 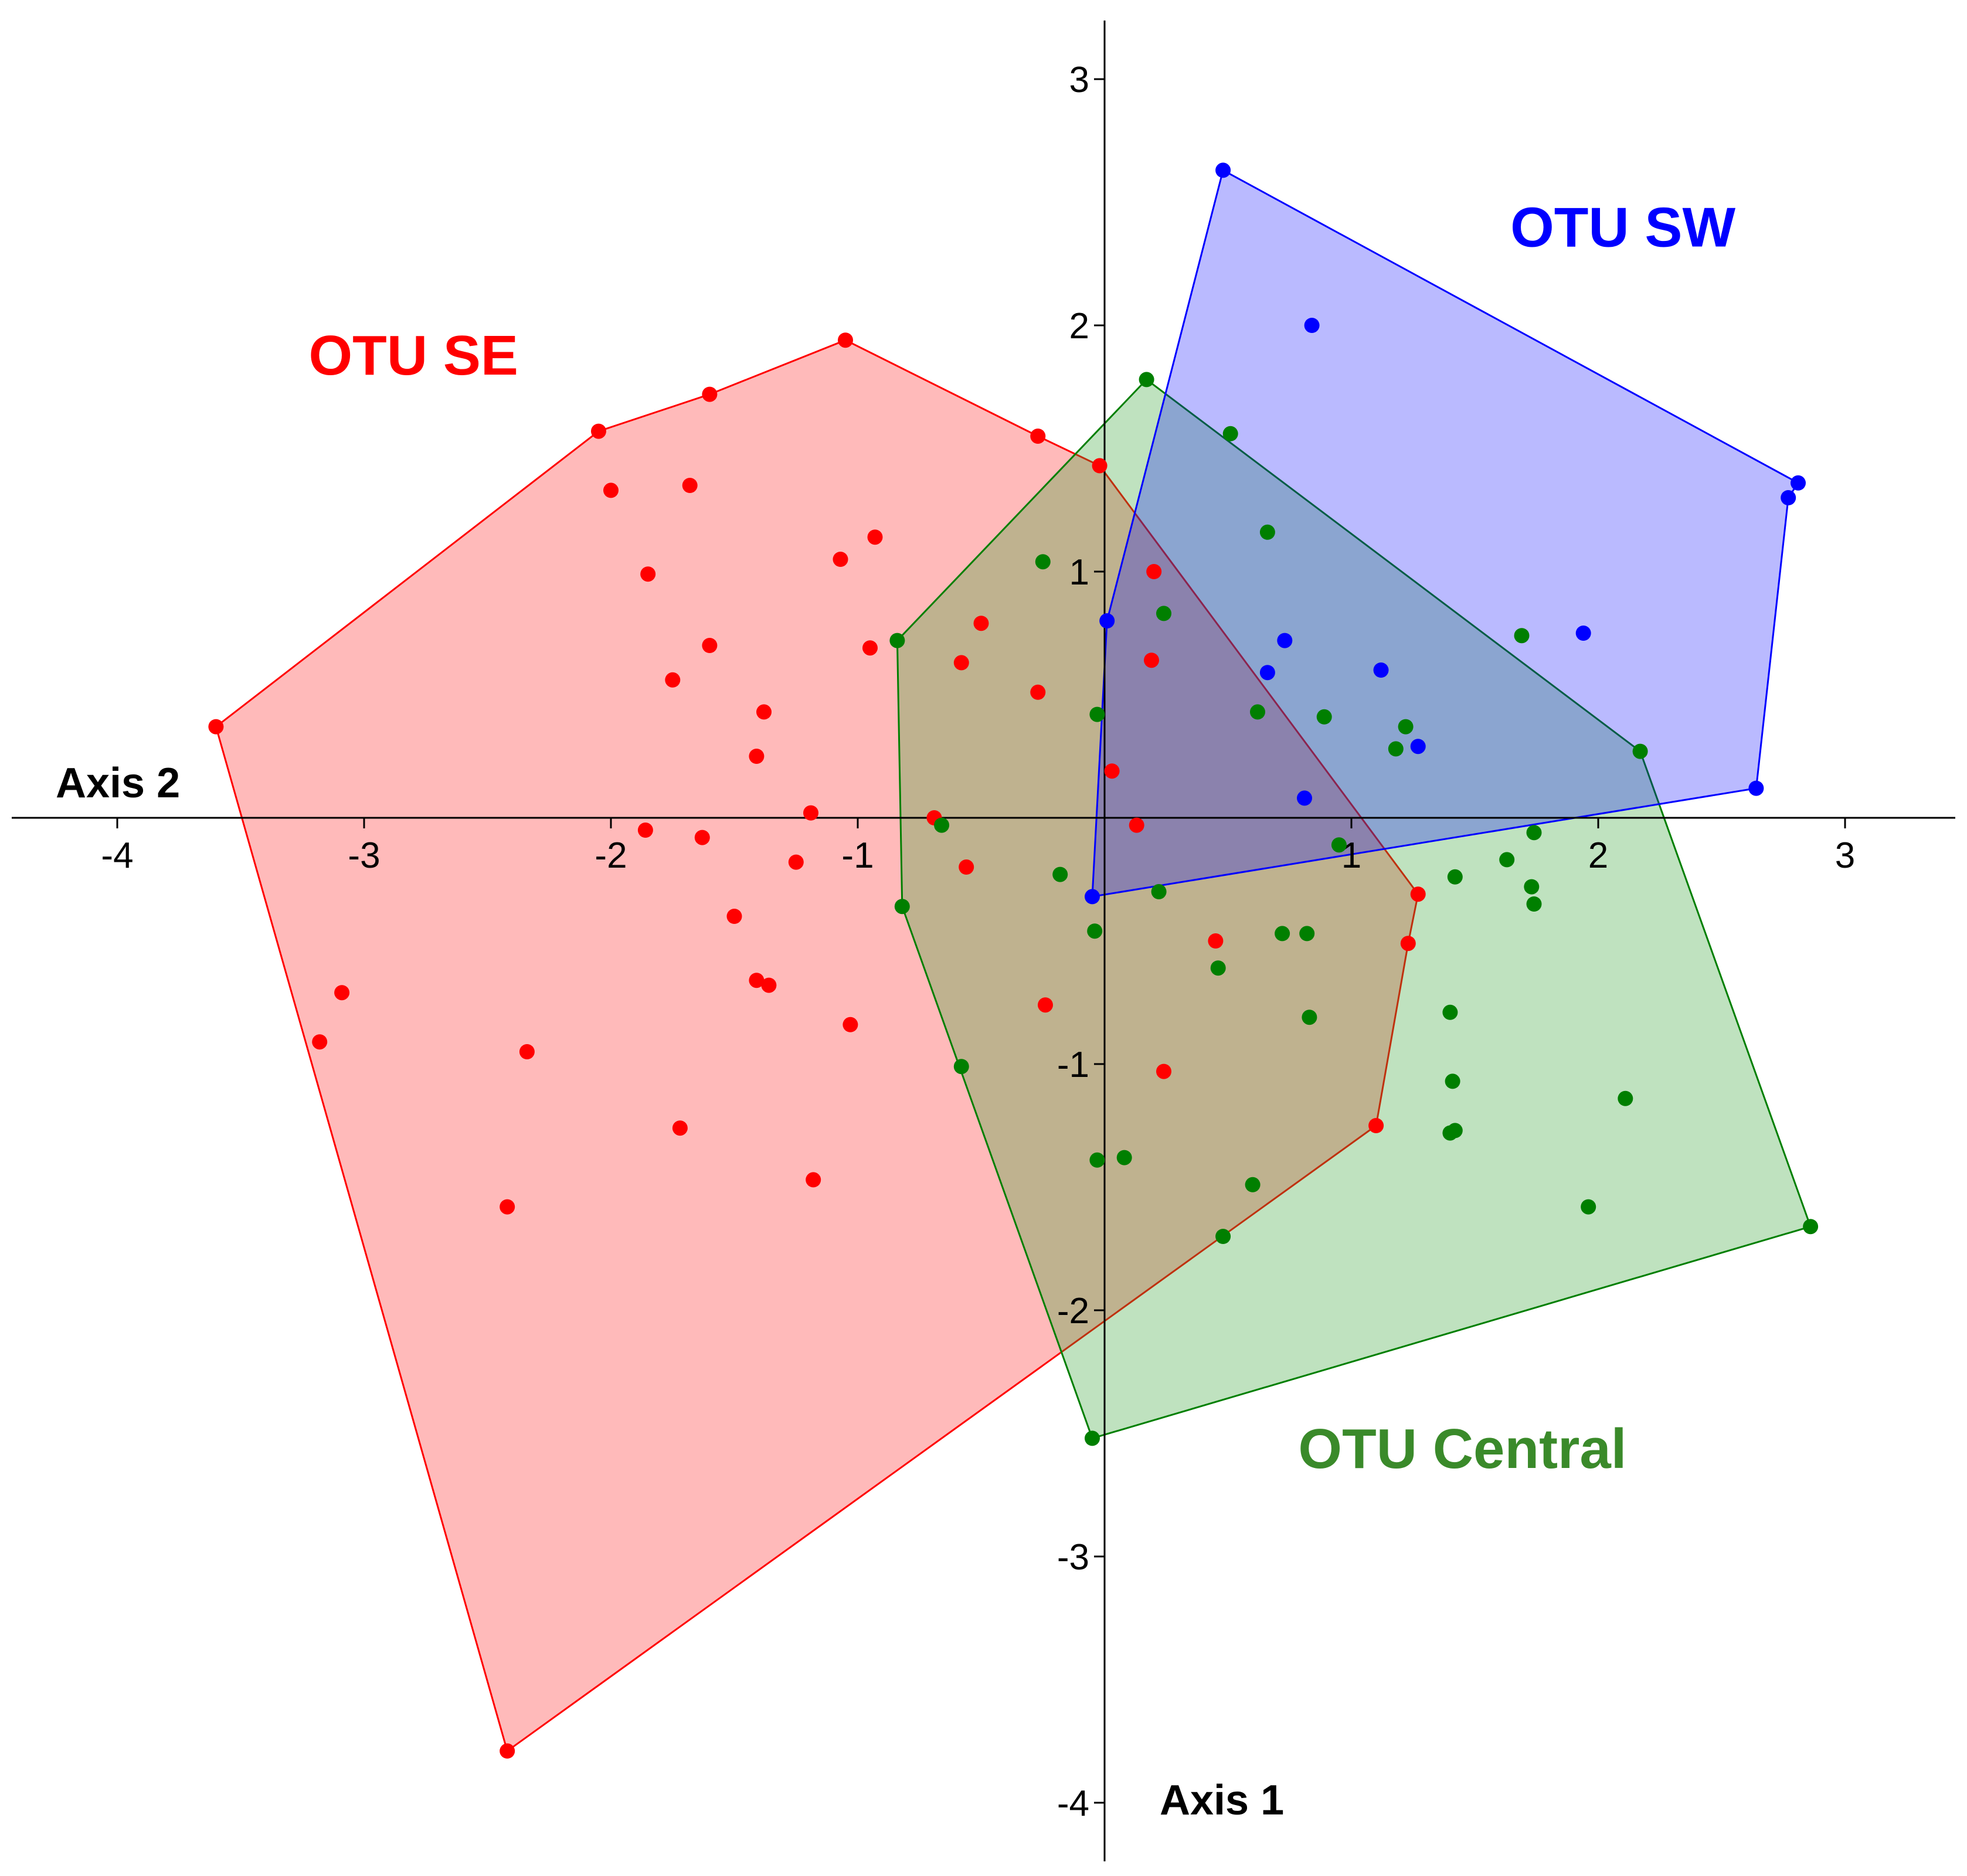 What do you see at coordinates (1073, 1311) in the screenshot?
I see `y-tick-label: -2` at bounding box center [1073, 1311].